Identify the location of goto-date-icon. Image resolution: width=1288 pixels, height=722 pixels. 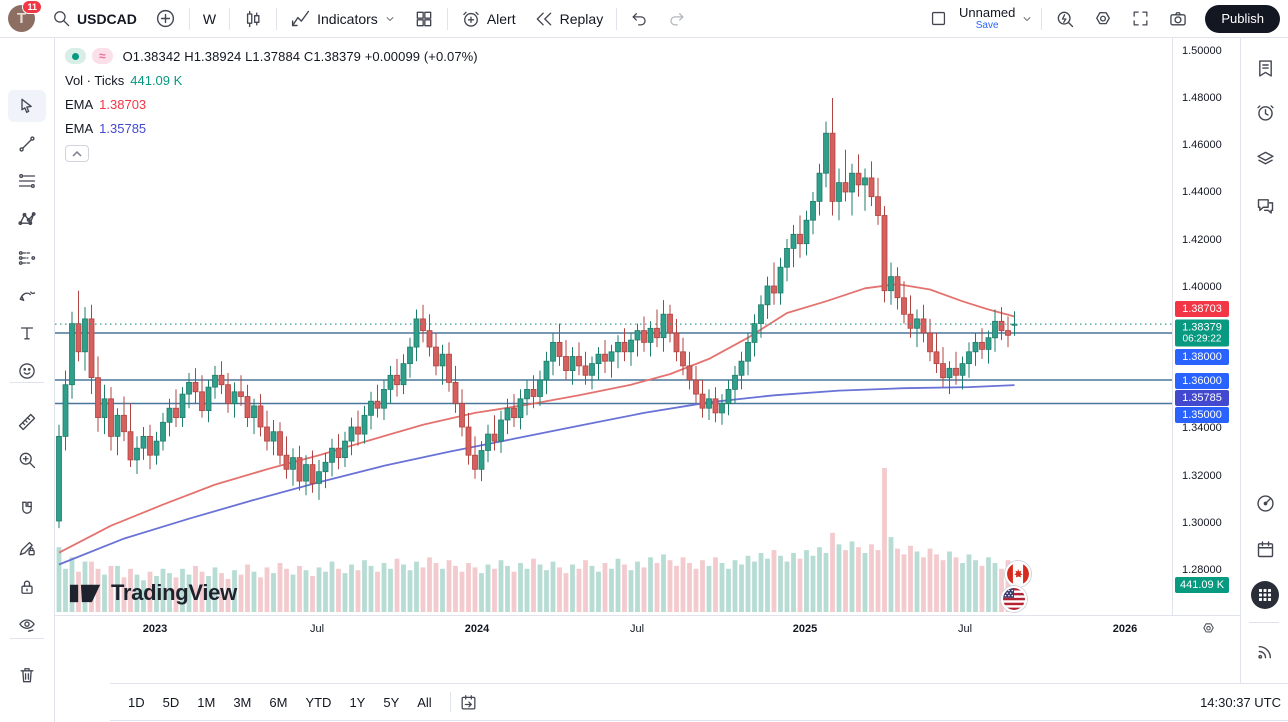
(468, 702).